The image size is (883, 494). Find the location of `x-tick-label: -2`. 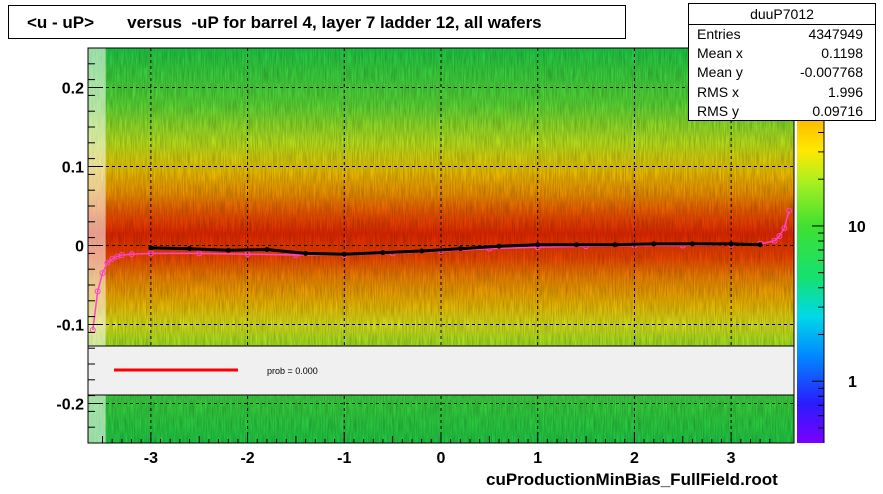

x-tick-label: -2 is located at coordinates (247, 458).